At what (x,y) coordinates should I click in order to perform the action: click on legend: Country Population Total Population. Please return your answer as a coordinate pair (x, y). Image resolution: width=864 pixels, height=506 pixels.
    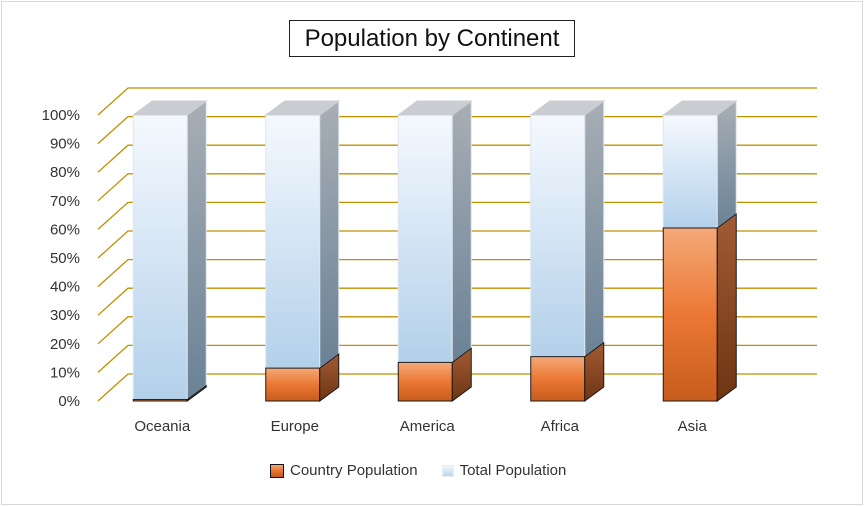
    Looking at the image, I should click on (418, 470).